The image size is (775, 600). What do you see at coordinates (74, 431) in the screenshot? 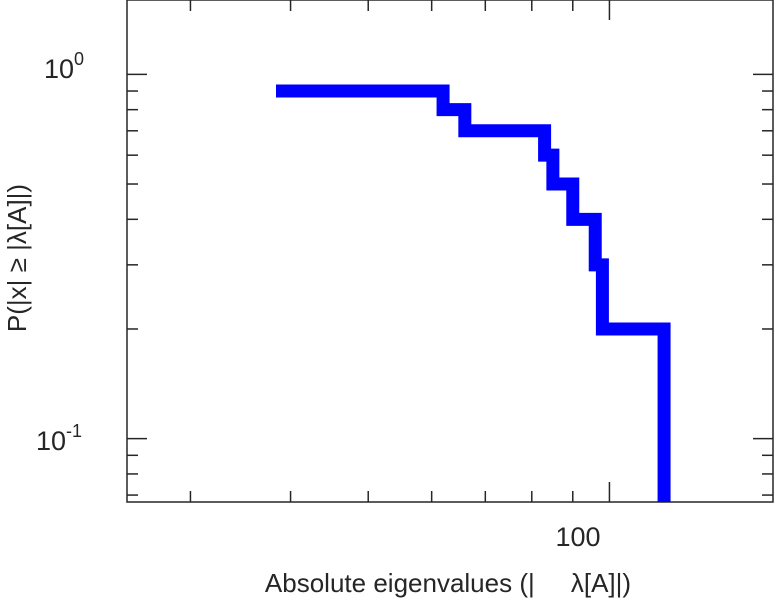
I see `y-tick-exp-1: -1` at bounding box center [74, 431].